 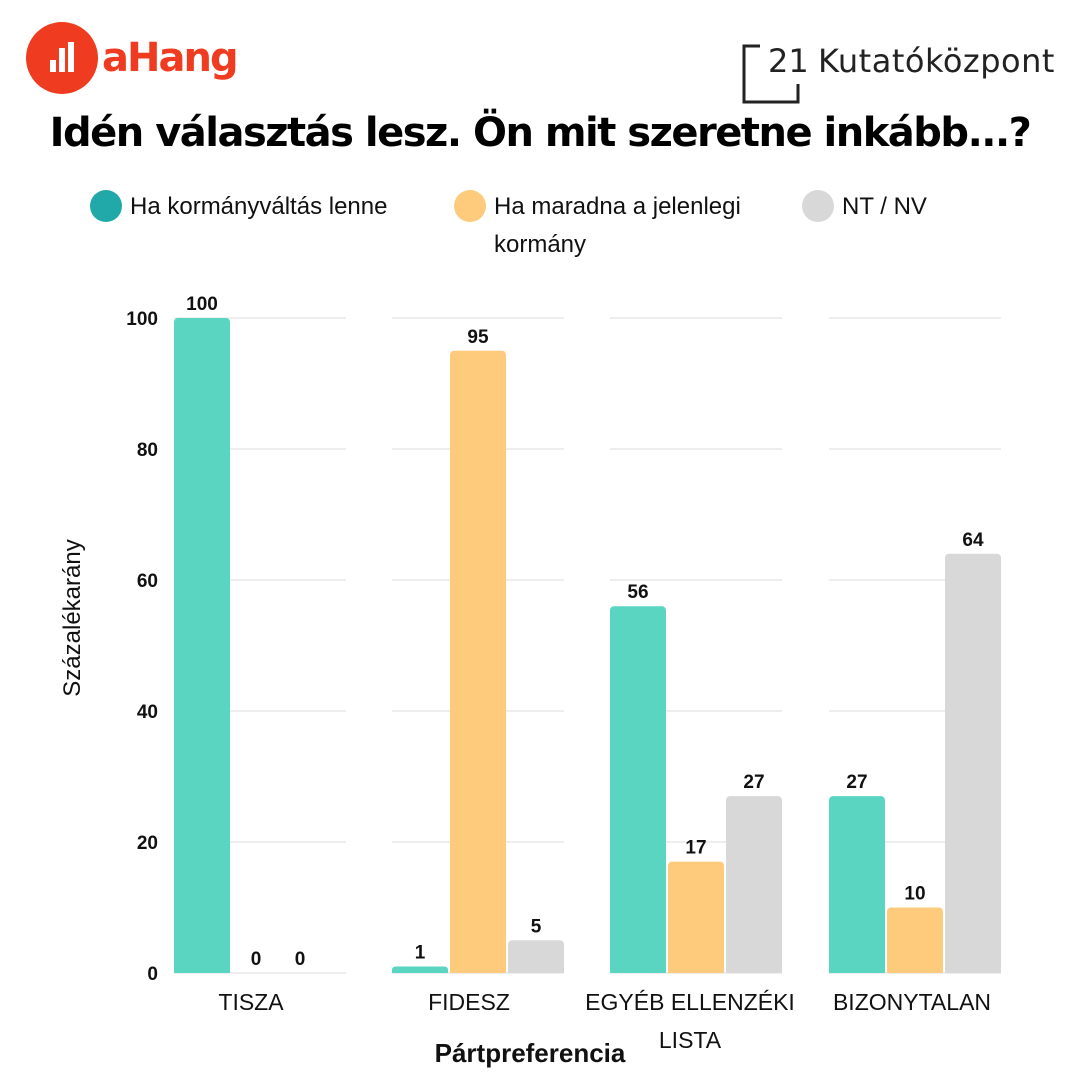 I want to click on legend-item-1: Ha kormányváltás lenne, so click(x=238, y=207).